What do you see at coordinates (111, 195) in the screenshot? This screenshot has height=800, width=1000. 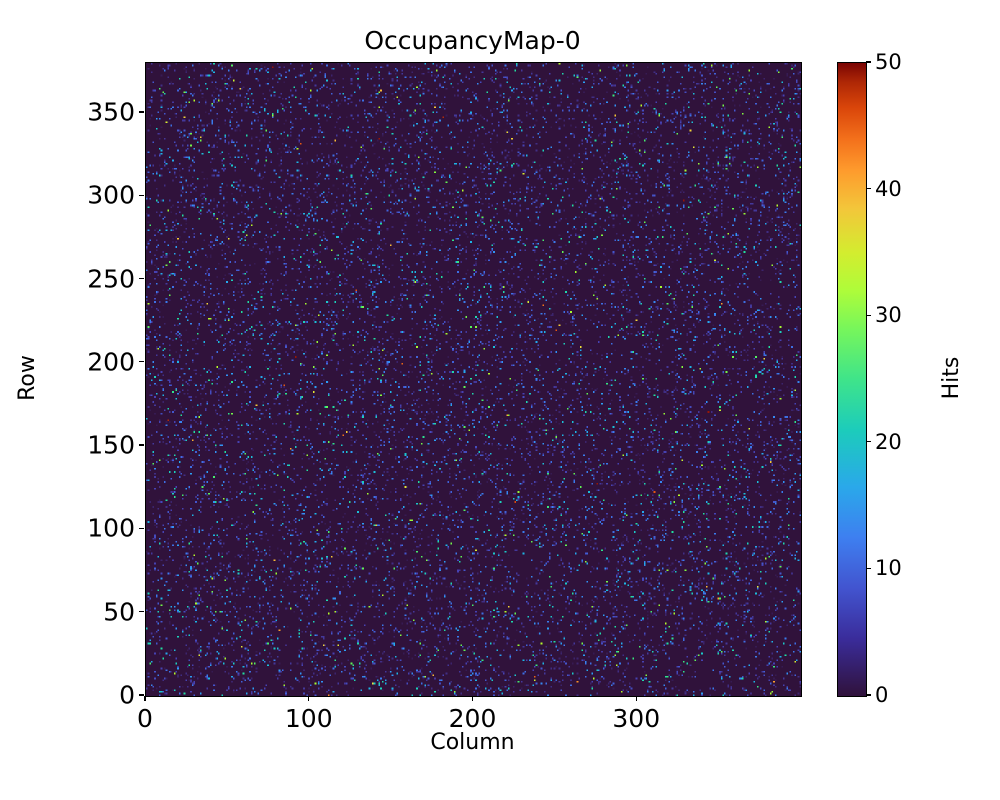 I see `y-tick-label: 300` at bounding box center [111, 195].